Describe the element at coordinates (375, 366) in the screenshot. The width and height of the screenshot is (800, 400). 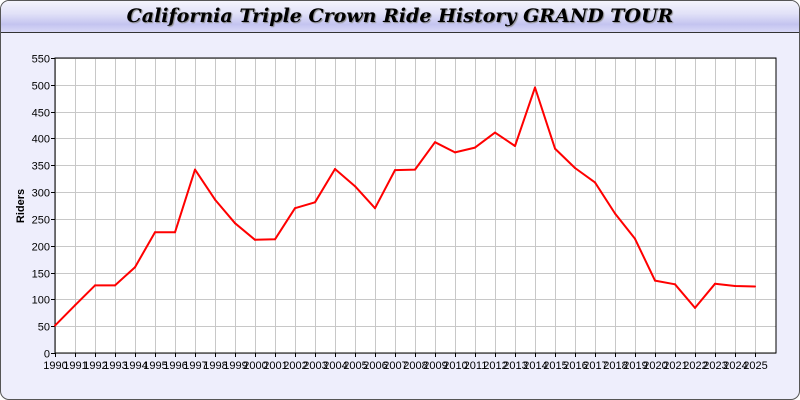
I see `x-tick-label: 2006` at that location.